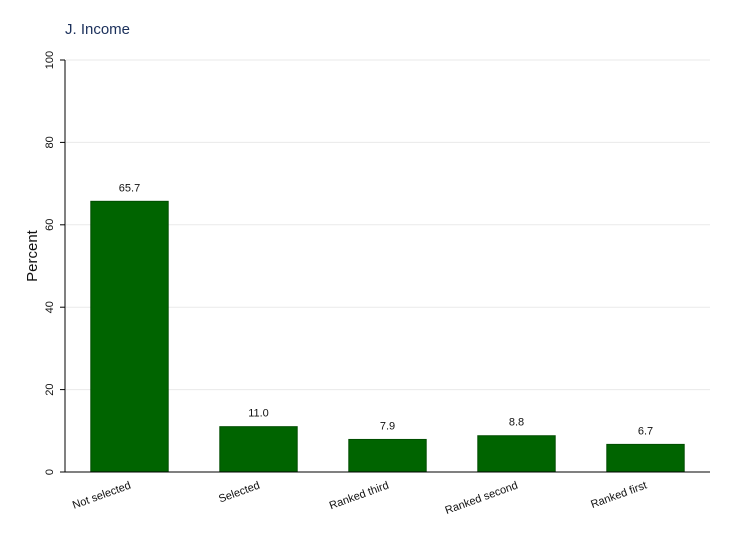  I want to click on y-tick-label: 0, so click(50, 472).